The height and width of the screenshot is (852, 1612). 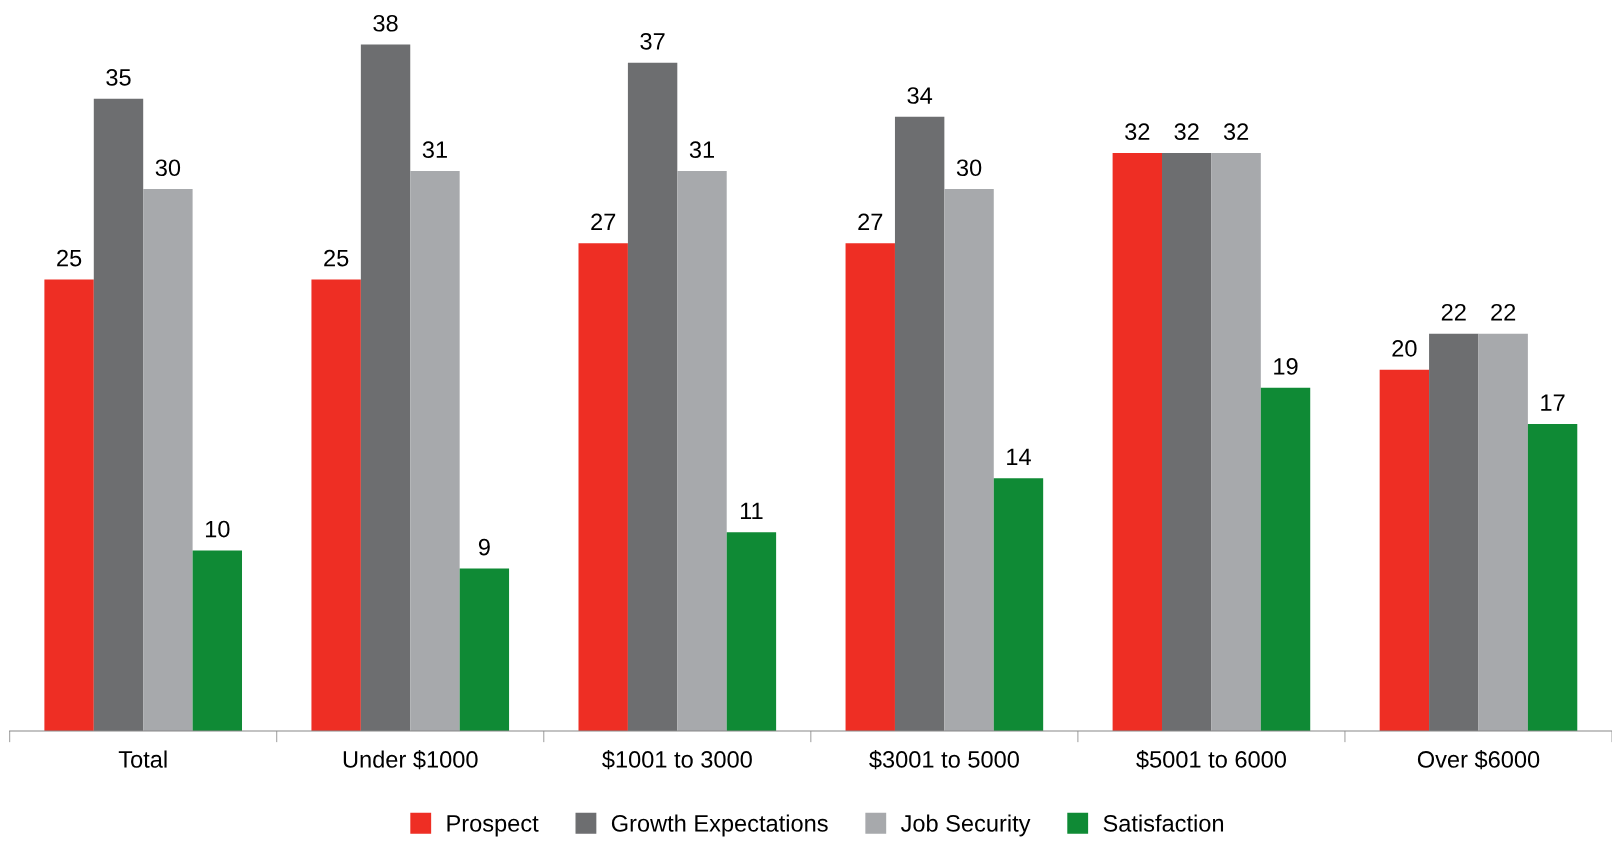 I want to click on data-label: 34, so click(x=920, y=95).